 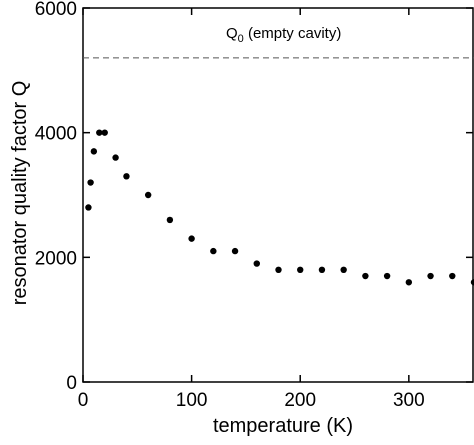 What do you see at coordinates (56, 258) in the screenshot?
I see `y-tick-label: 2000` at bounding box center [56, 258].